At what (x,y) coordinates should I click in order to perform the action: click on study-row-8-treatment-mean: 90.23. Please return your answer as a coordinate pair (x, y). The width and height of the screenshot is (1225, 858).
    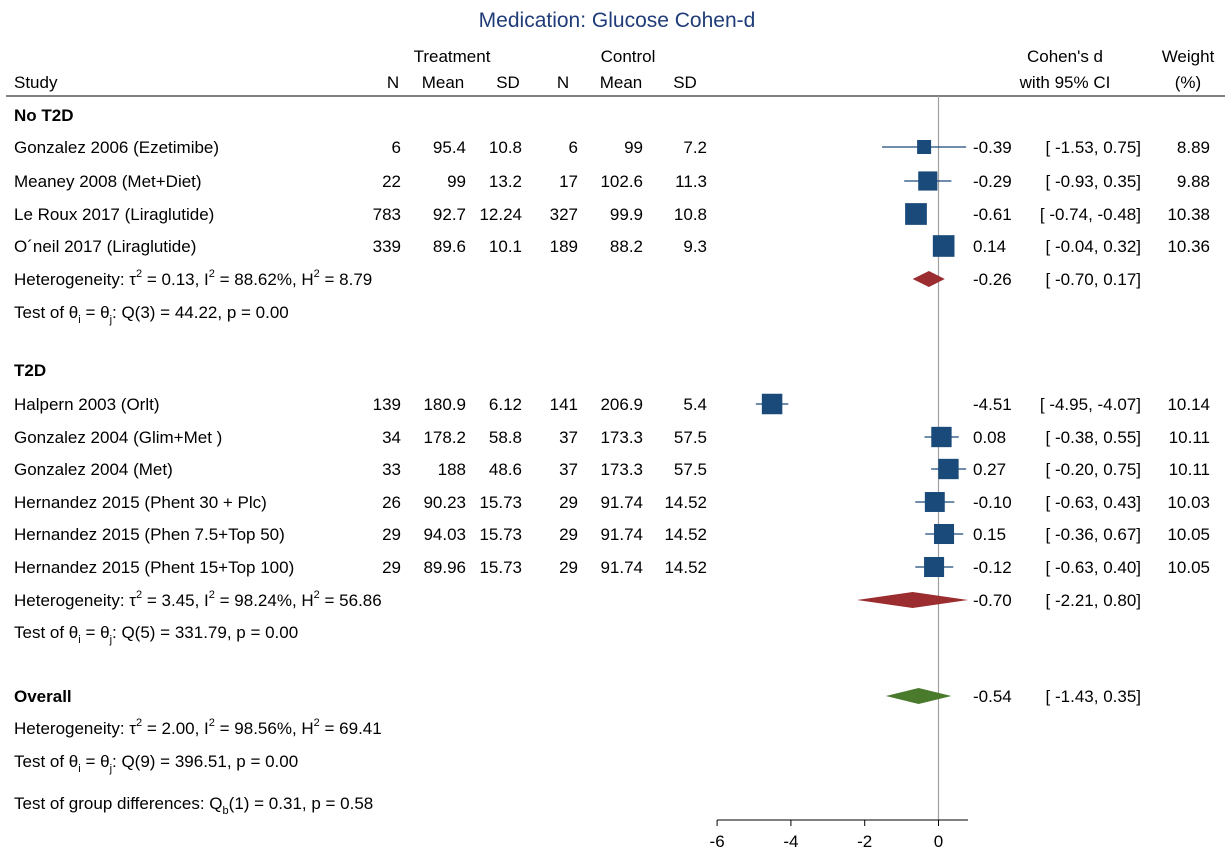
    Looking at the image, I should click on (444, 502).